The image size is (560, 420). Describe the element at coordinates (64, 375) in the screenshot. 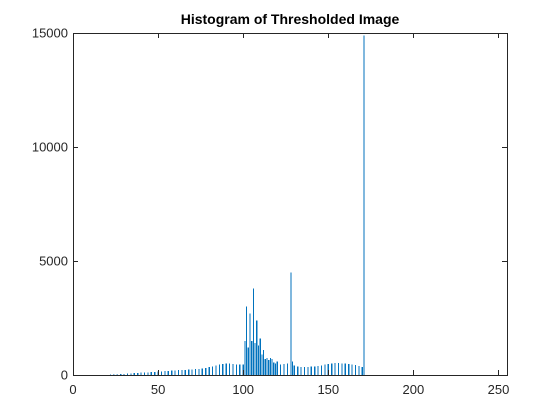

I see `y-tick-label: 0` at that location.